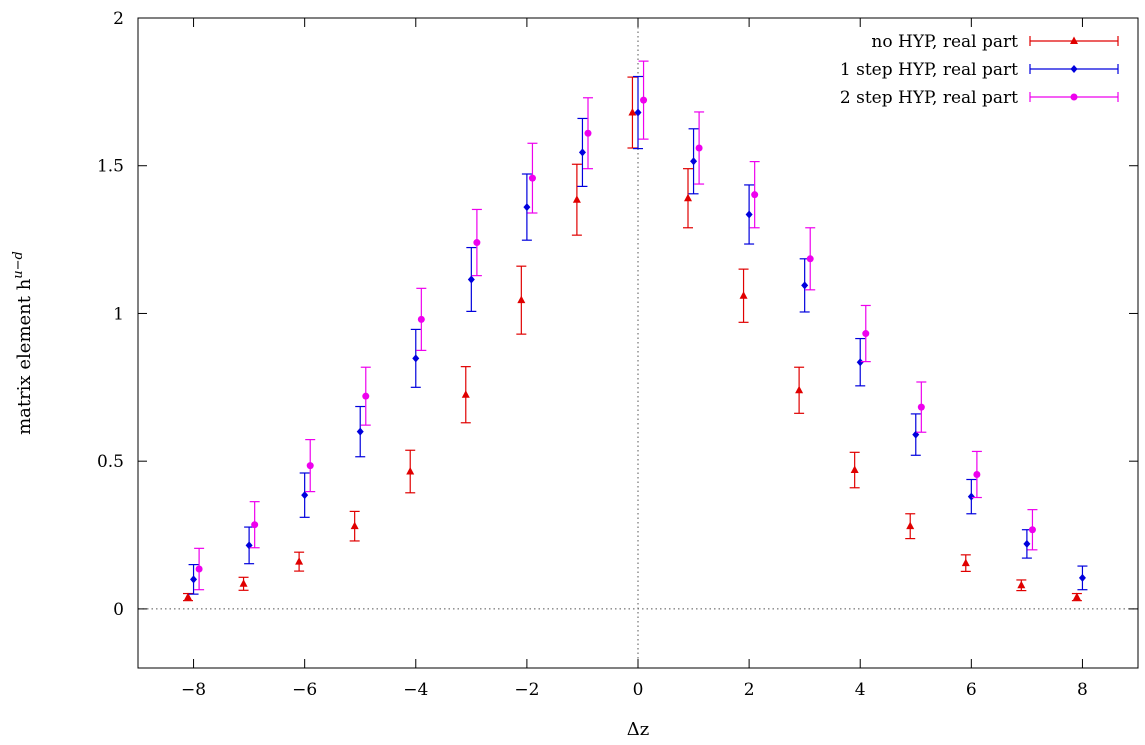 Image resolution: width=1145 pixels, height=745 pixels. What do you see at coordinates (118, 19) in the screenshot?
I see `y-tick-label: 2` at bounding box center [118, 19].